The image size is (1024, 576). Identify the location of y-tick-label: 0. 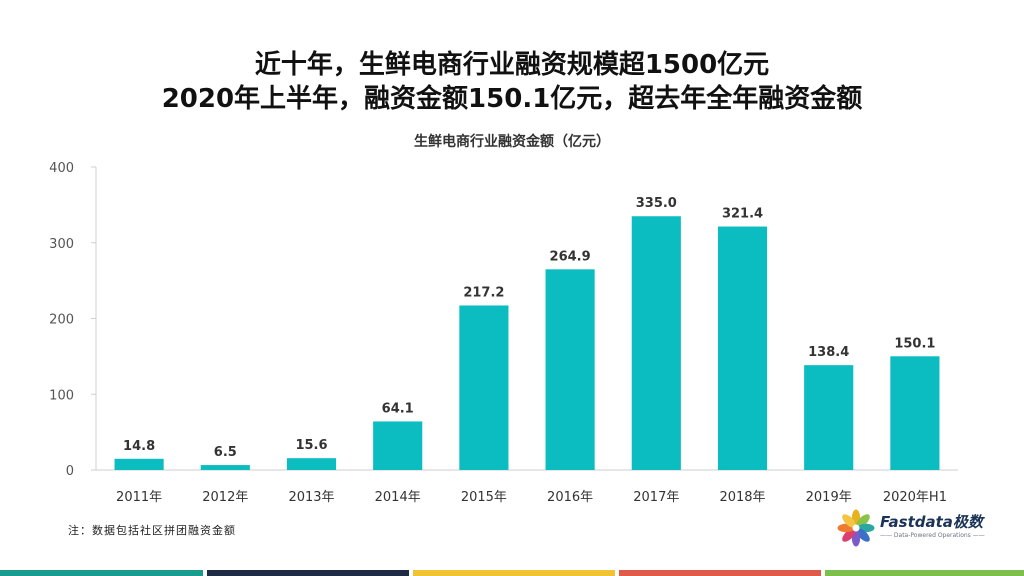
(70, 471).